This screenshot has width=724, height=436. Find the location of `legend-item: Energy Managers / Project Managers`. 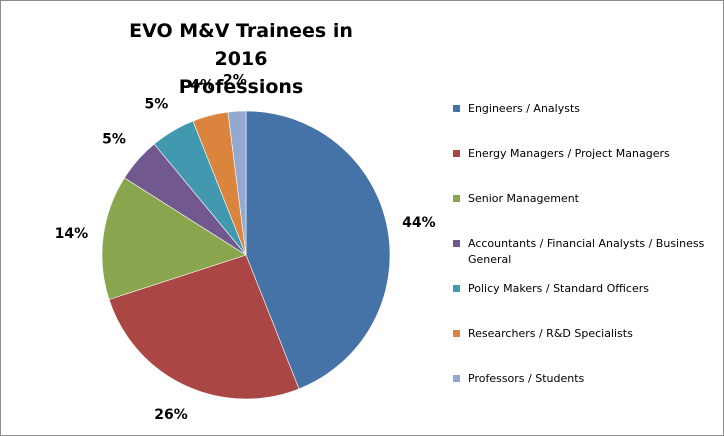

legend-item: Energy Managers / Project Managers is located at coordinates (584, 168).